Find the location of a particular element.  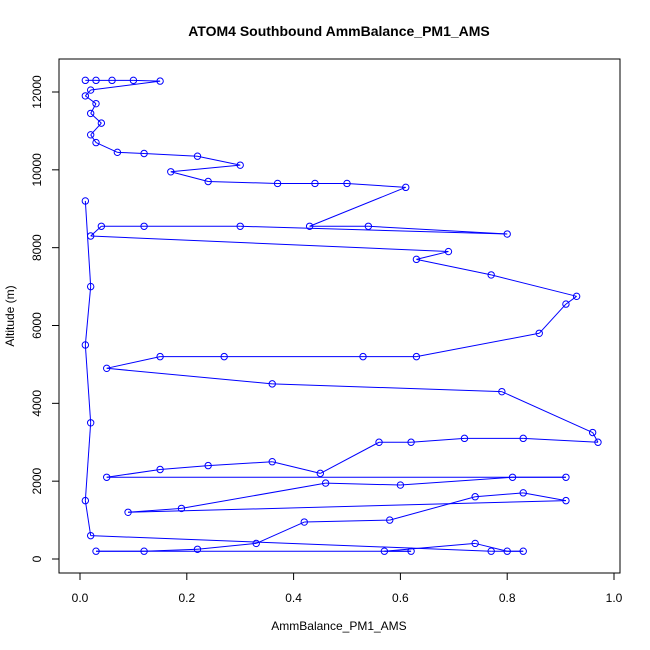

x-tick-label: 1.0 is located at coordinates (614, 598).